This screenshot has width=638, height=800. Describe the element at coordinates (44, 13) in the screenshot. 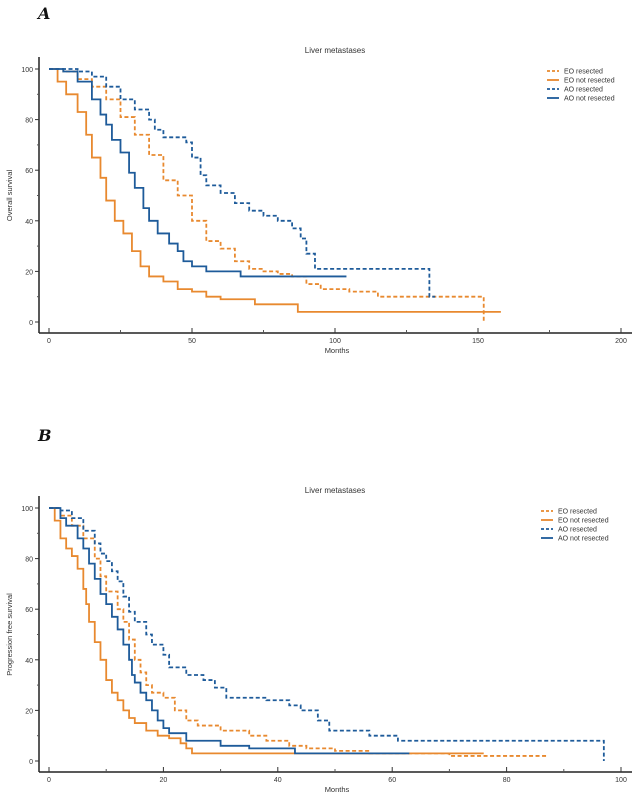

I see `panel-label-a: A` at that location.